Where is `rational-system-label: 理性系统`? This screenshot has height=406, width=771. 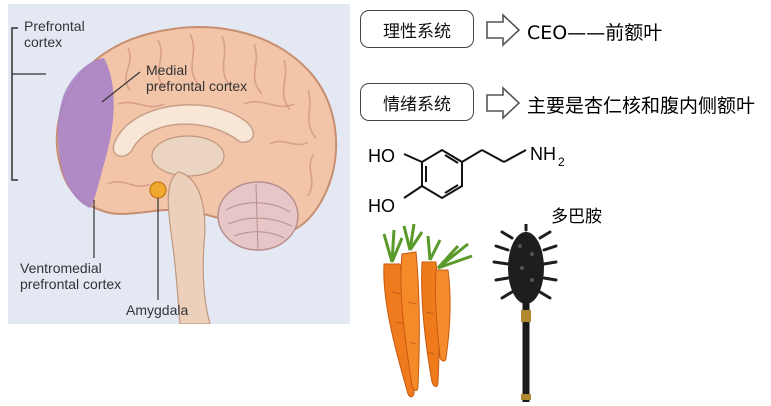
rational-system-label: 理性系统 is located at coordinates (417, 31).